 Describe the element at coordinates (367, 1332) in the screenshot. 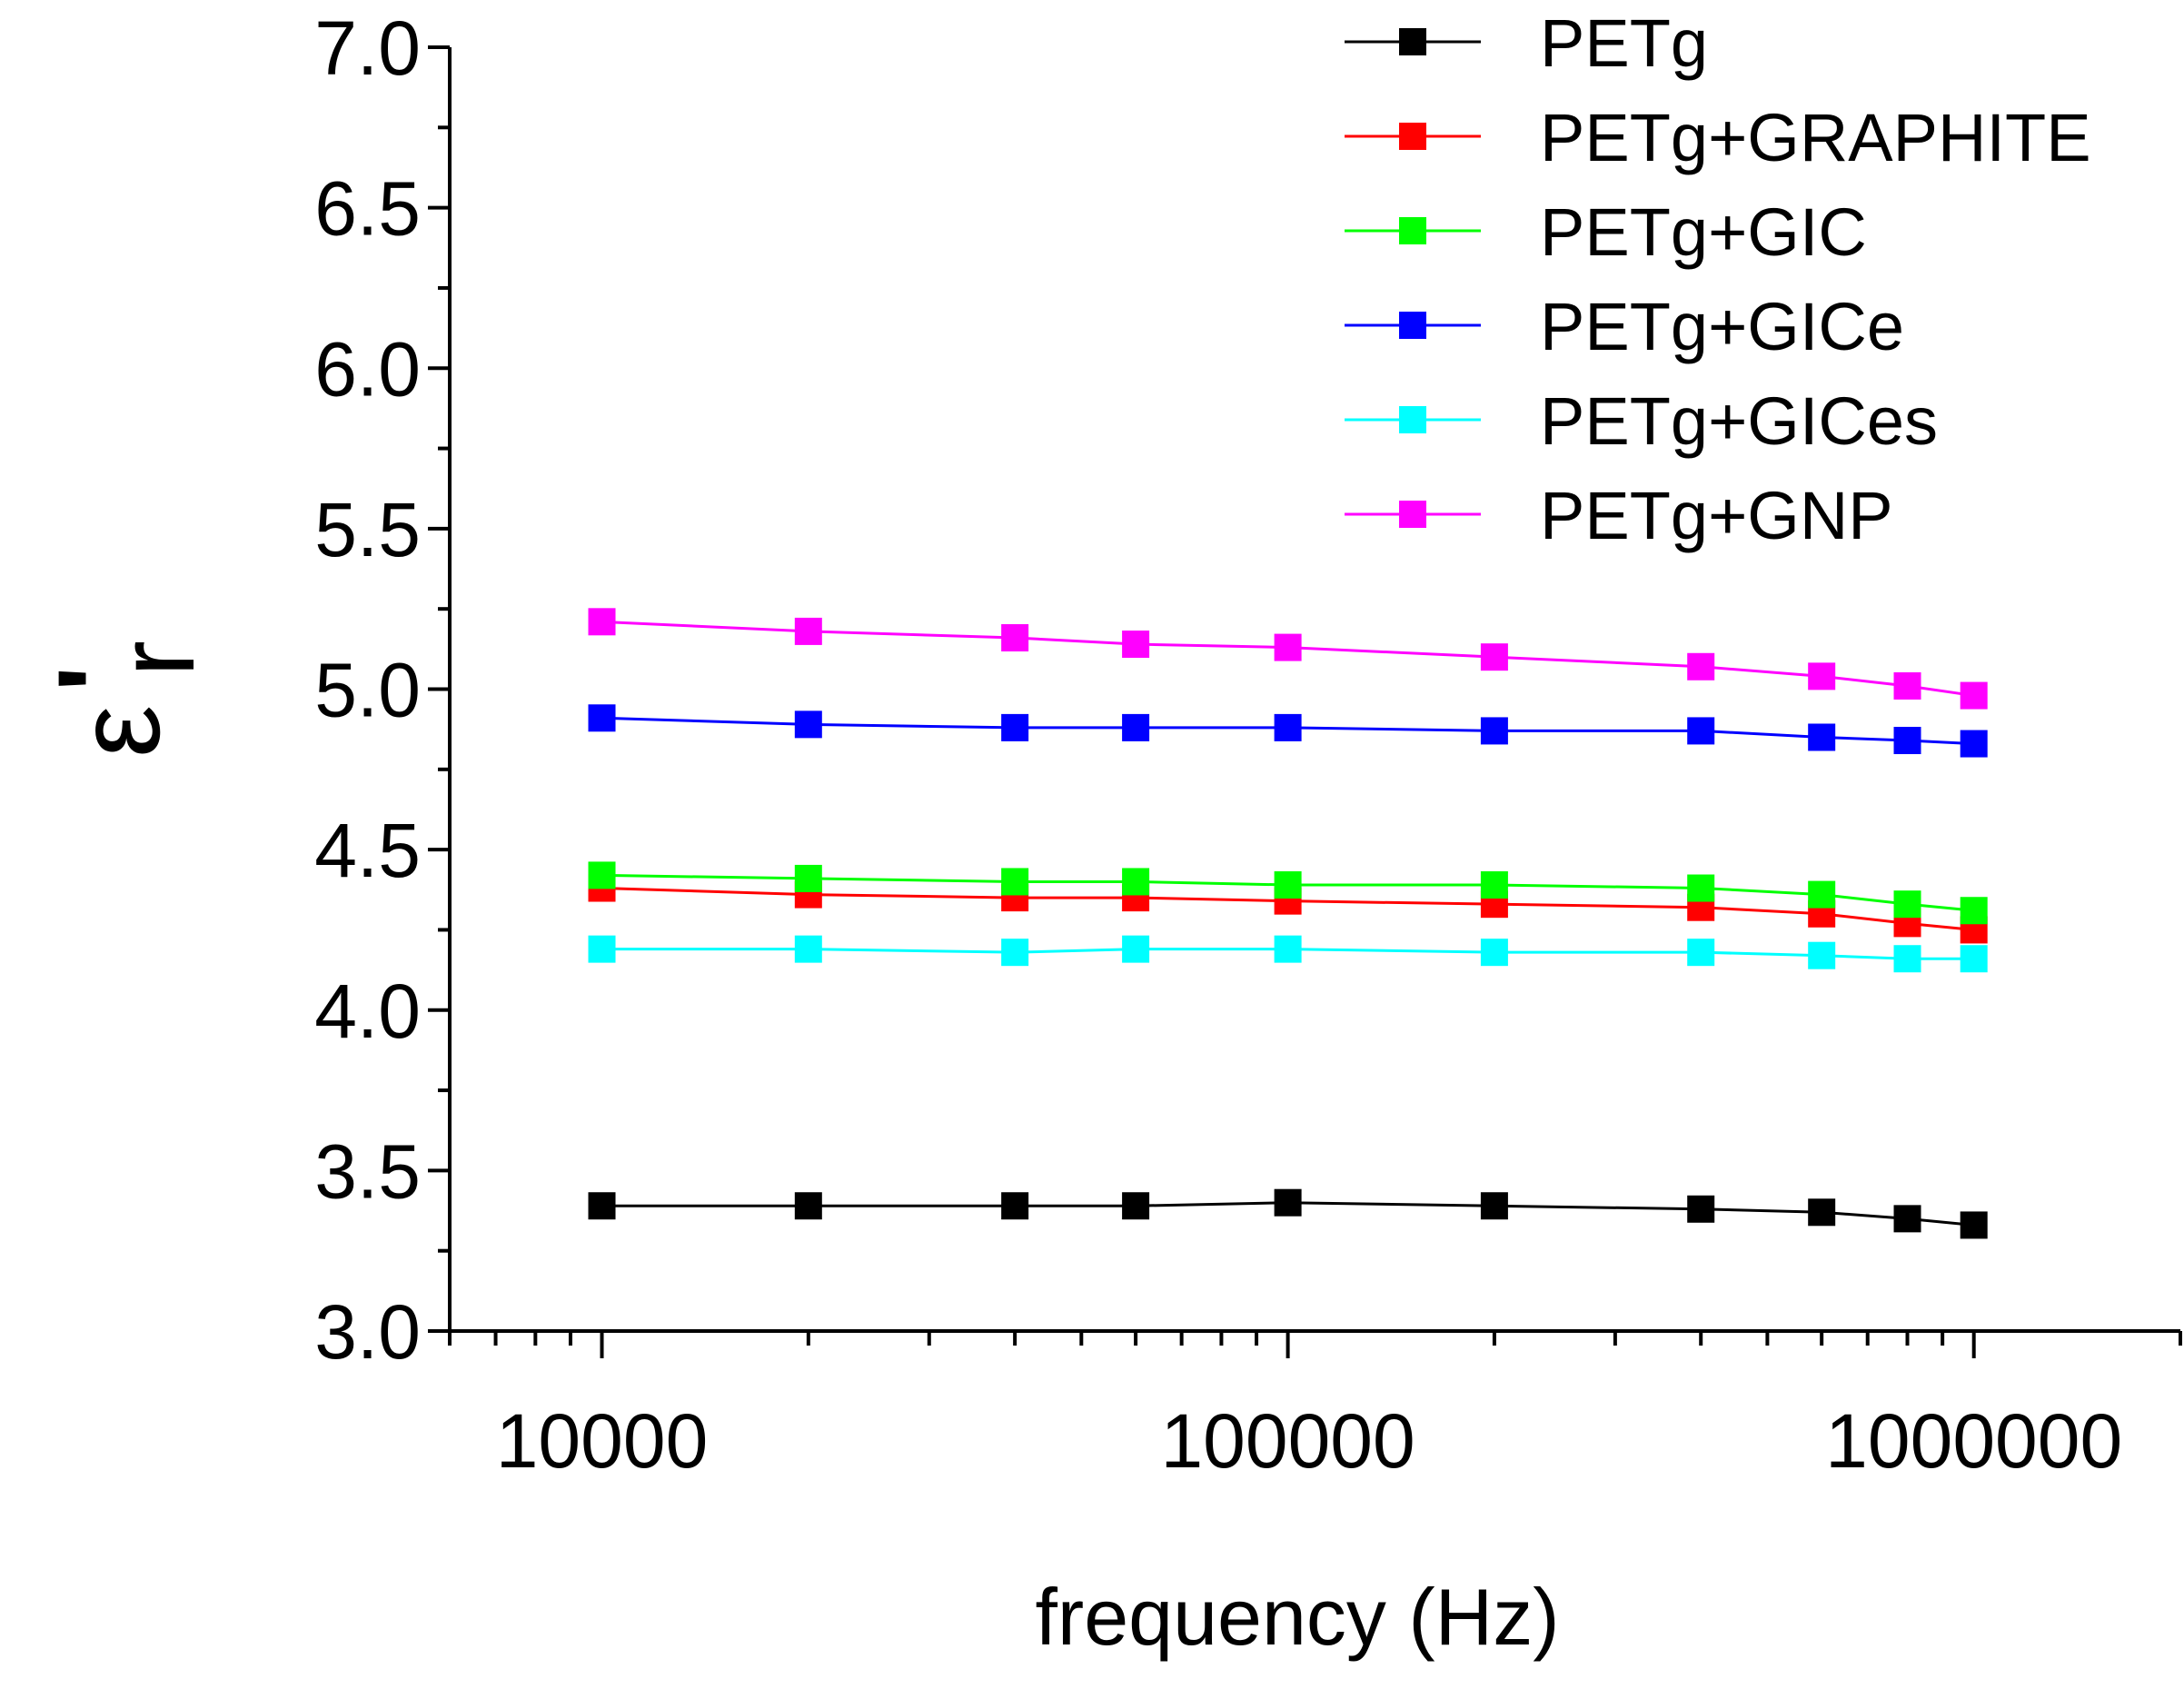

I see `y-tick-label: 3.0` at that location.